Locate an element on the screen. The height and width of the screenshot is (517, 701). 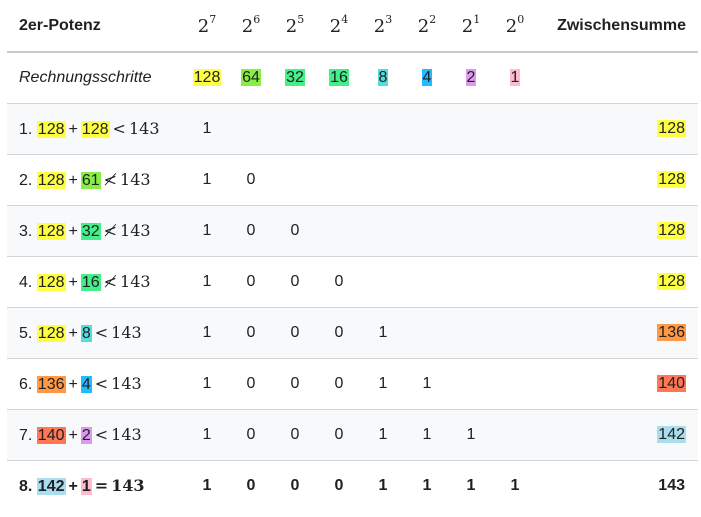
step-expression: 6. 136 +4 <143 is located at coordinates (96, 384).